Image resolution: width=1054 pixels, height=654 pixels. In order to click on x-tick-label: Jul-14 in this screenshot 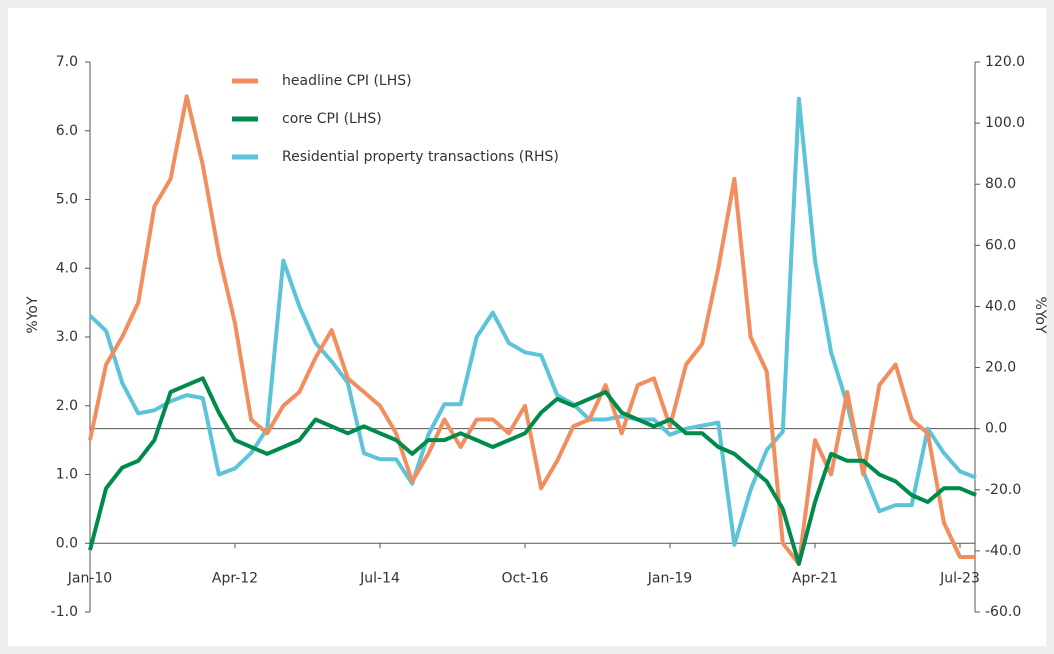, I will do `click(379, 578)`.